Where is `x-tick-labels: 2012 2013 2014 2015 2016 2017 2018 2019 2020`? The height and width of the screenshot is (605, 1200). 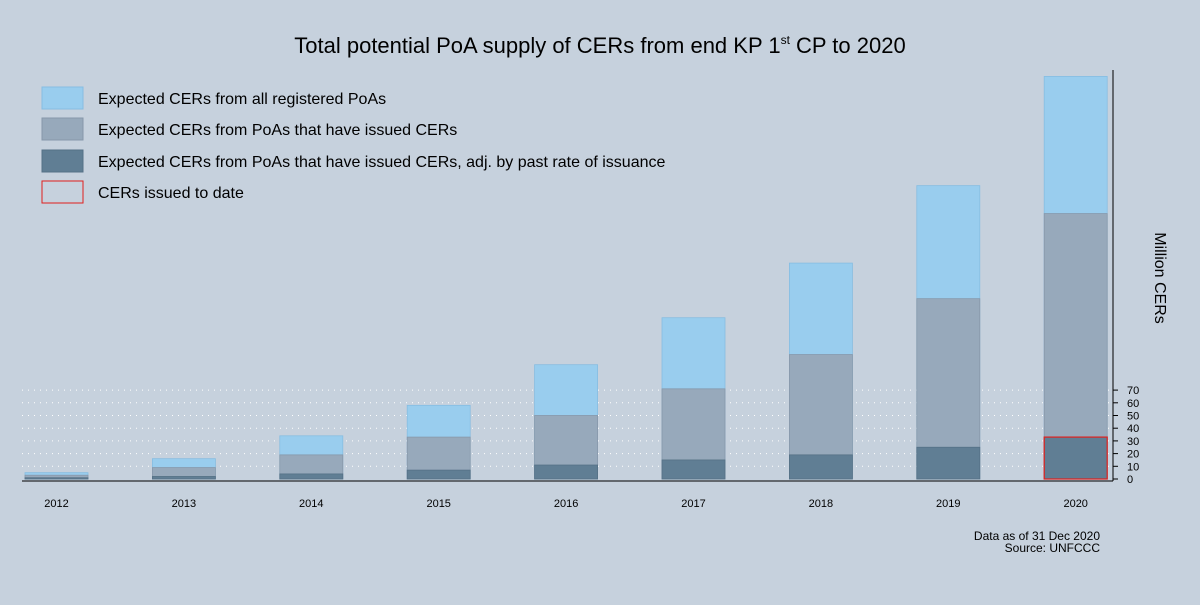 x-tick-labels: 2012 2013 2014 2015 2016 2017 2018 2019 2020 is located at coordinates (566, 504).